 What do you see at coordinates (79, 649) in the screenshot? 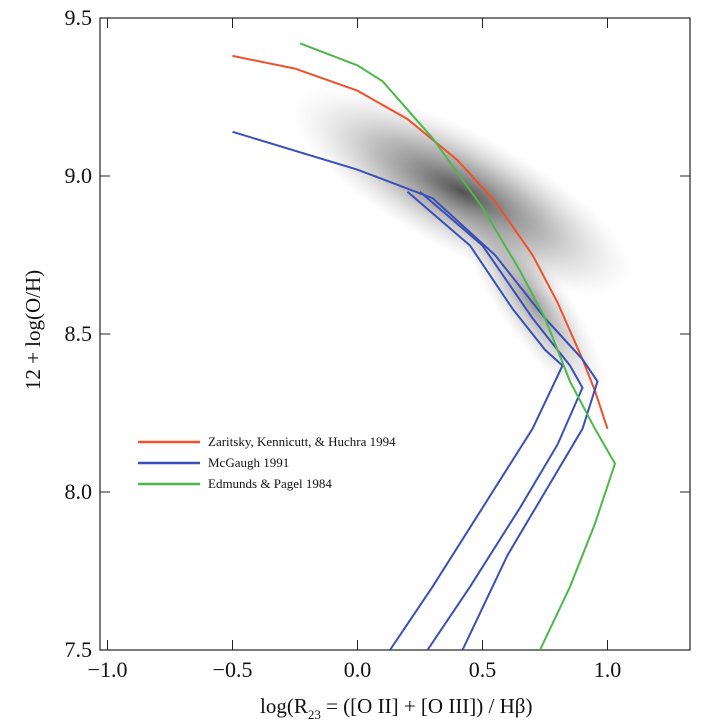
I see `y-tick-label: 7.5` at bounding box center [79, 649].